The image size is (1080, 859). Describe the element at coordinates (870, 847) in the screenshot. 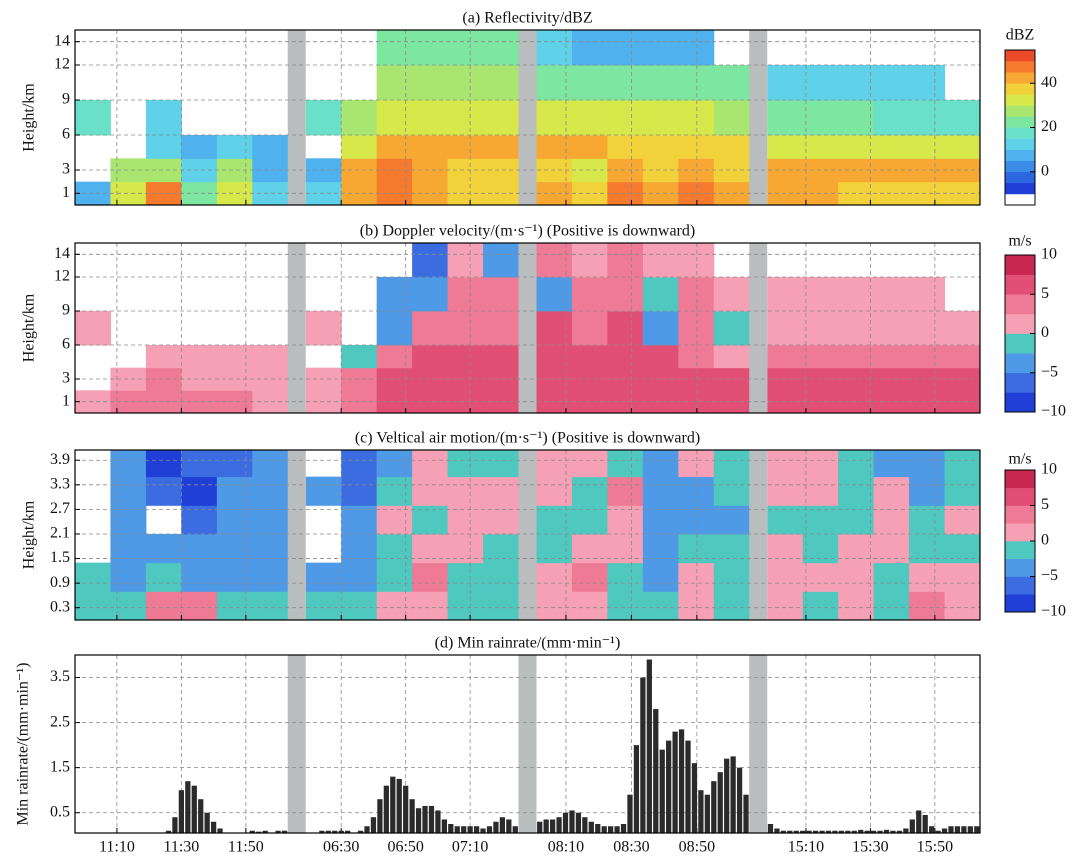

I see `x-tick-label: 15:30` at that location.